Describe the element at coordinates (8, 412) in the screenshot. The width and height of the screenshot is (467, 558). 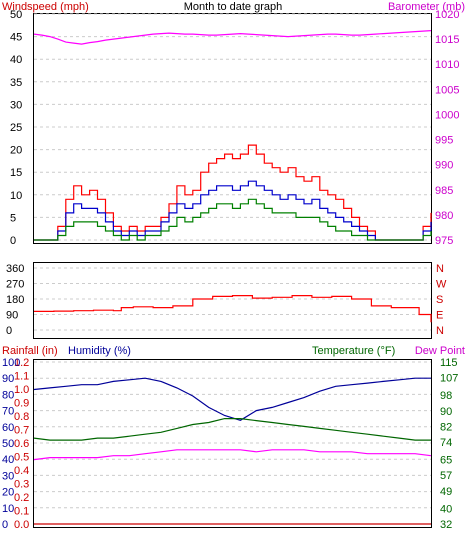
I see `humidity-tick-label: 70` at that location.